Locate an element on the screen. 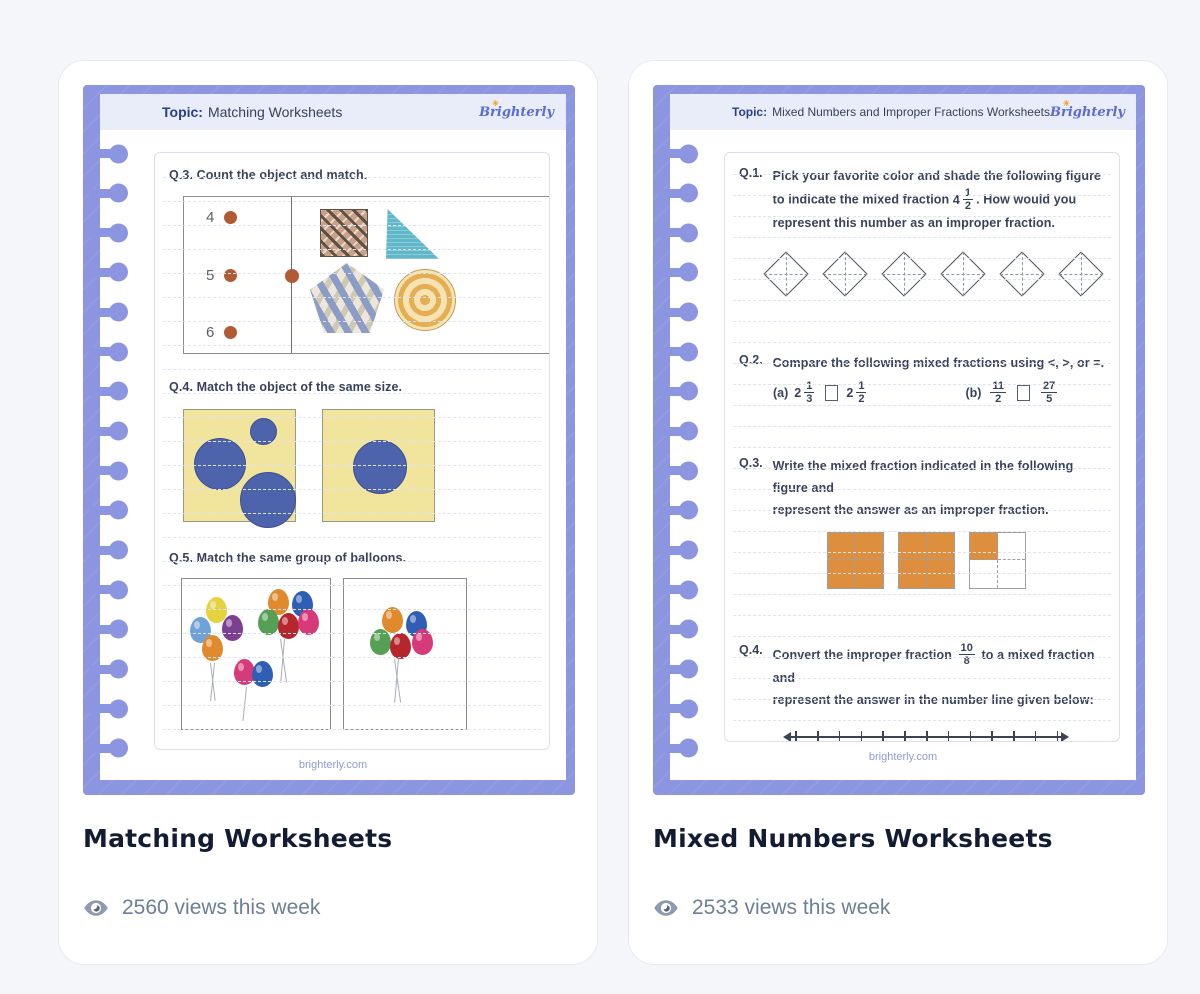 The height and width of the screenshot is (994, 1200). topic-title: Matching Worksheets is located at coordinates (275, 112).